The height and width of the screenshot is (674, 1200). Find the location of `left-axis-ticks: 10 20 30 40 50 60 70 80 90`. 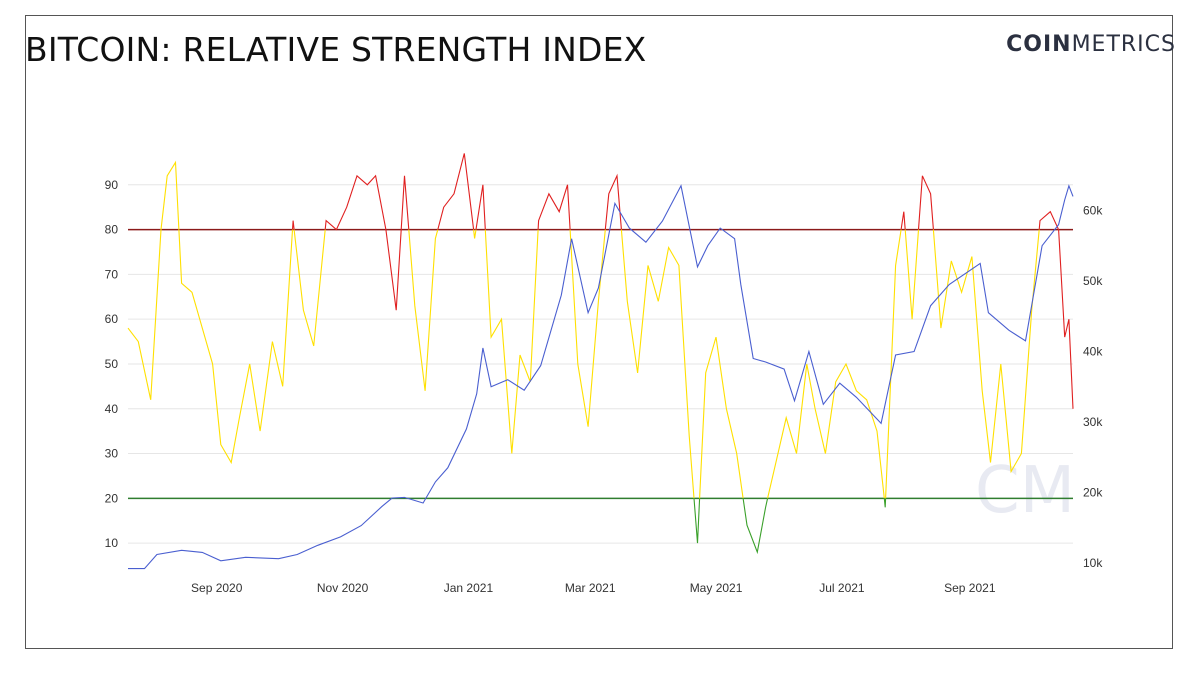

left-axis-ticks: 10 20 30 40 50 60 70 80 90 is located at coordinates (112, 364).